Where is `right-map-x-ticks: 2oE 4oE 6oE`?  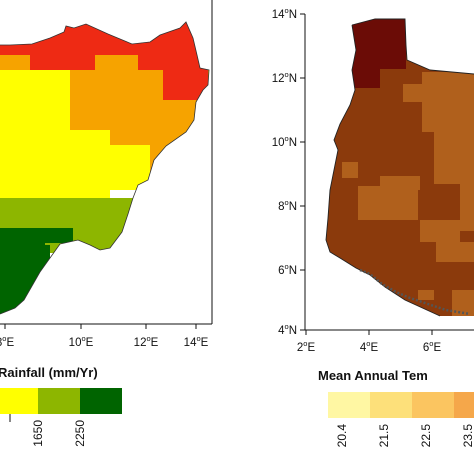 right-map-x-ticks: 2oE 4oE 6oE is located at coordinates (369, 342).